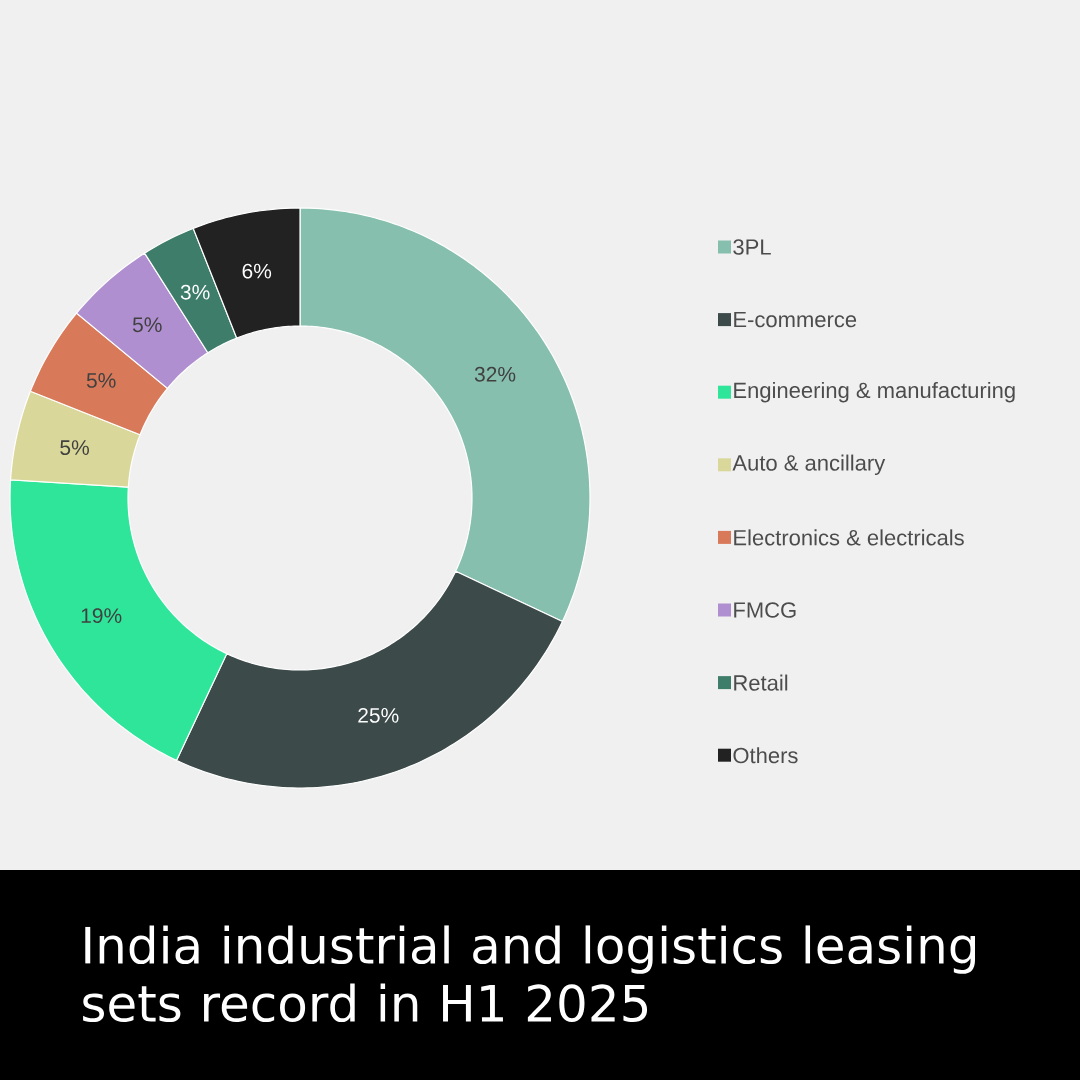 This screenshot has width=1080, height=1080. Describe the element at coordinates (874, 392) in the screenshot. I see `legend-label: Engineering & manufacturing` at that location.